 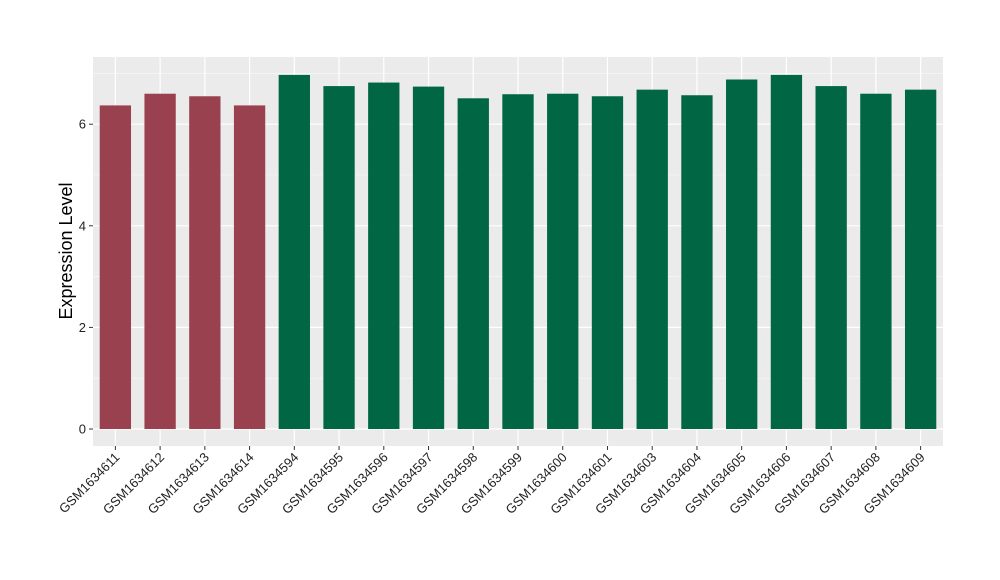 I want to click on bar-GSM1634594, so click(x=294, y=251).